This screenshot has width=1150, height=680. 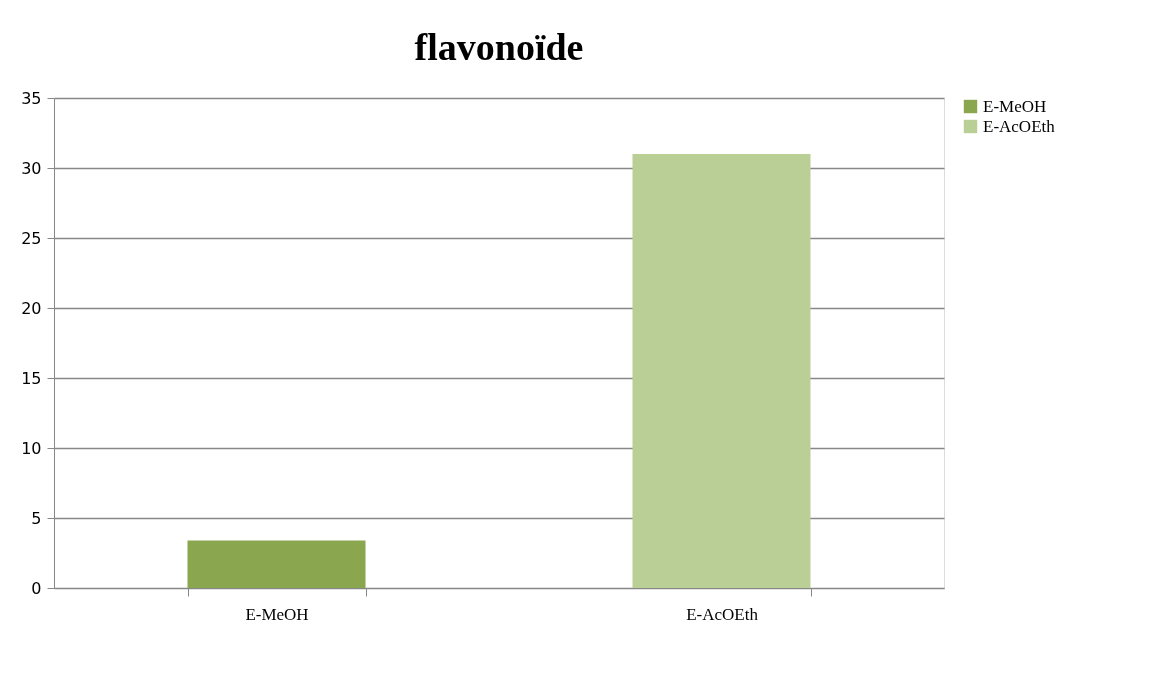 I want to click on y-tick-label: 20, so click(x=31, y=308).